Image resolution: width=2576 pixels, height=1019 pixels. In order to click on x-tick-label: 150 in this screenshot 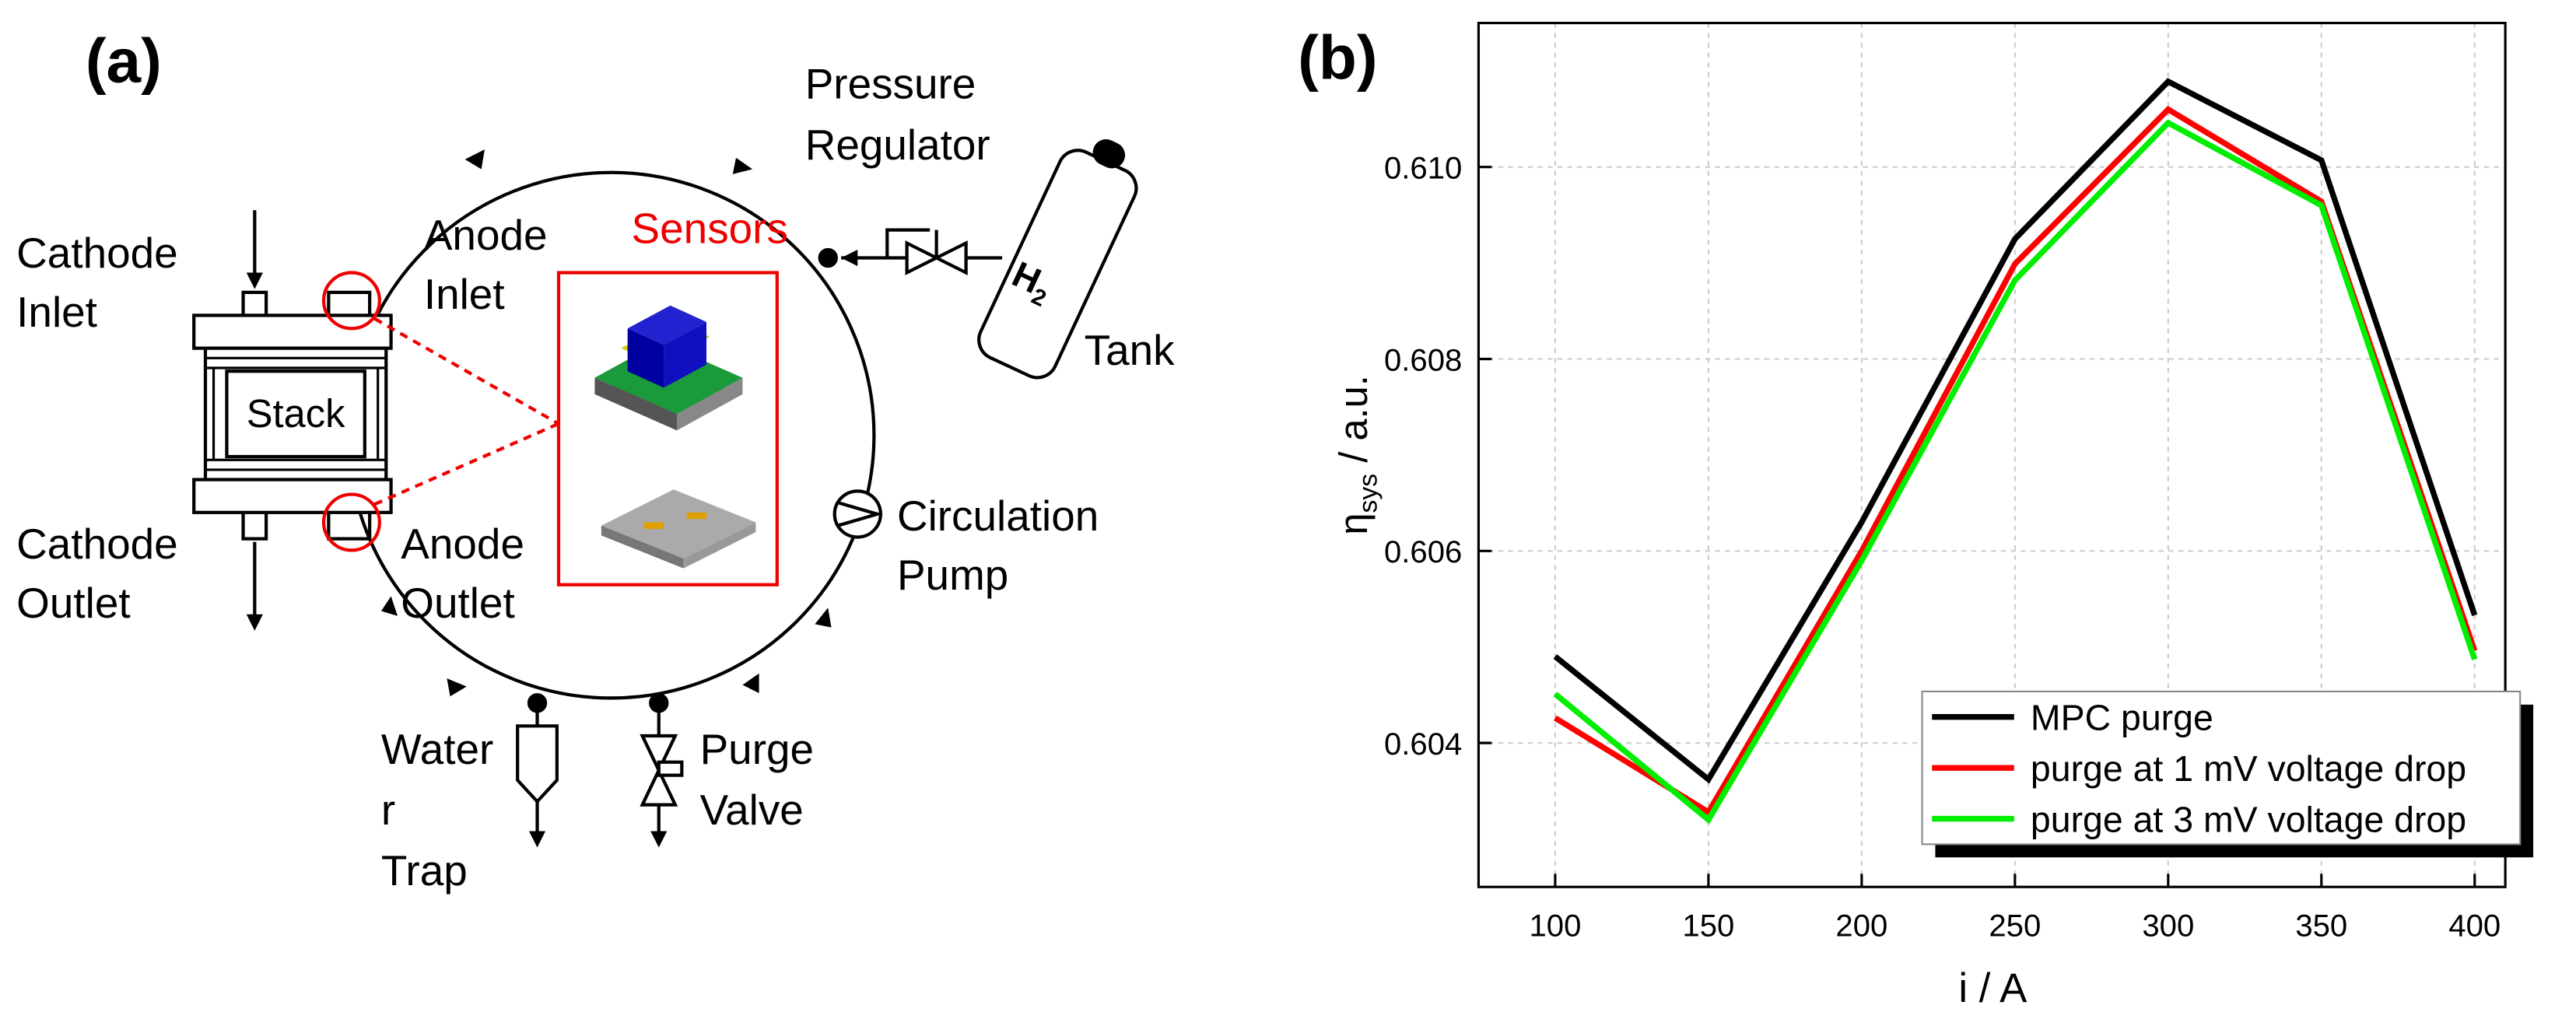, I will do `click(1708, 926)`.